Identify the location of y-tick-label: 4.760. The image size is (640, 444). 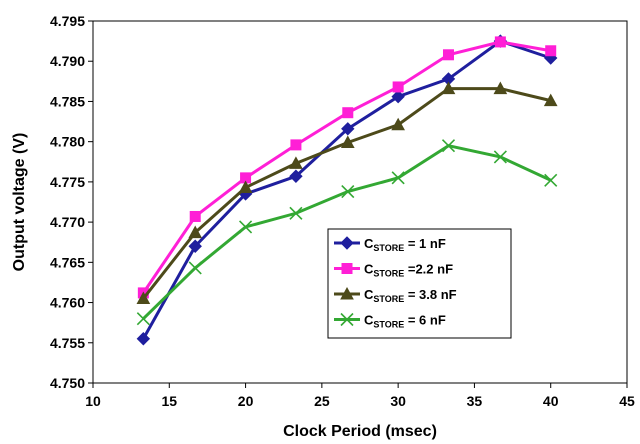
(67, 303).